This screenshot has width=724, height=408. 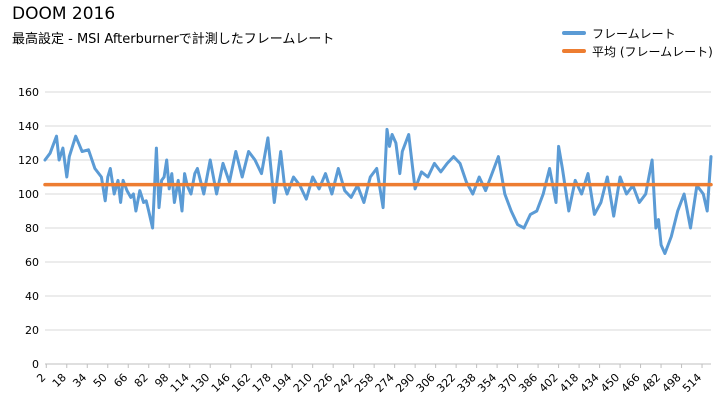 I want to click on x-tick-label: 178, so click(x=262, y=383).